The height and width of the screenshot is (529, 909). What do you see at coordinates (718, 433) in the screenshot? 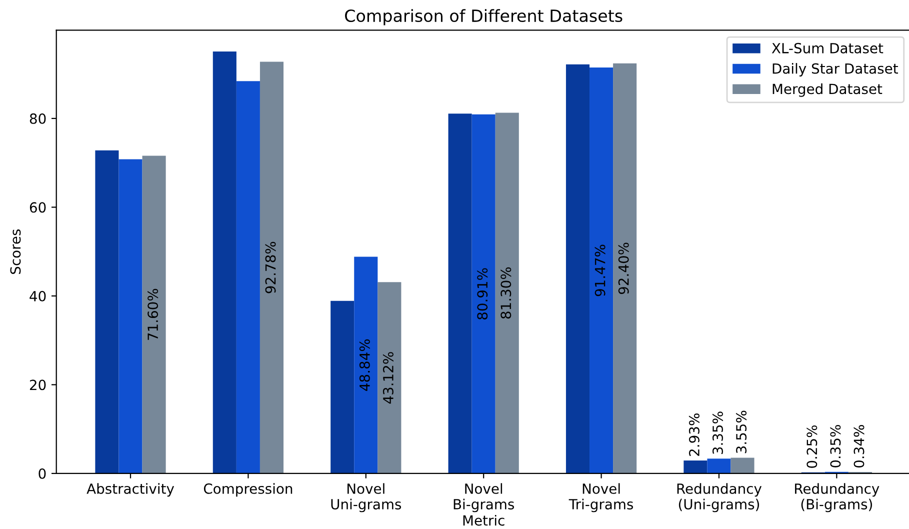
I see `data-label: 3.35%` at bounding box center [718, 433].